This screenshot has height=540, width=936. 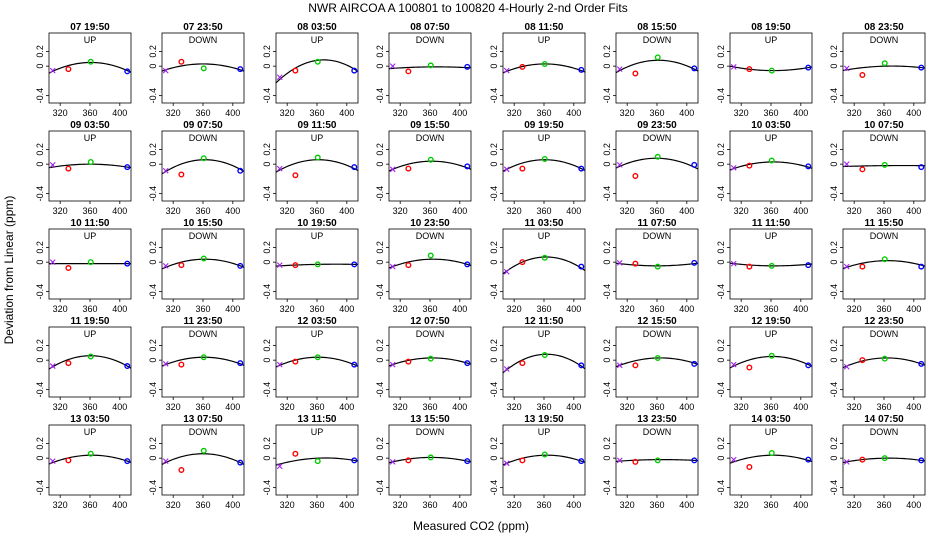 What do you see at coordinates (430, 223) in the screenshot?
I see `panel-time: 10 23:50` at bounding box center [430, 223].